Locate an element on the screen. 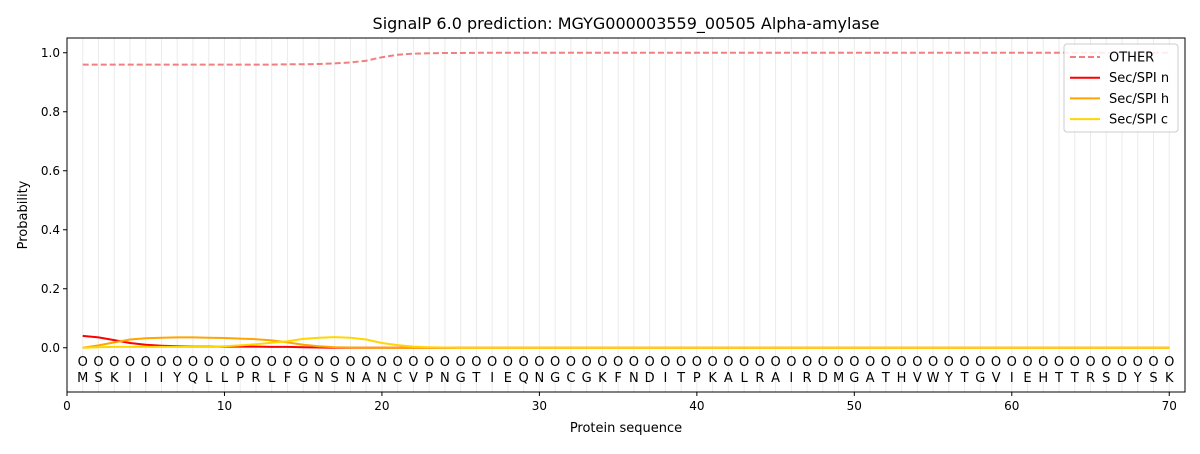 The width and height of the screenshot is (1200, 454). residue-label: F is located at coordinates (287, 378).